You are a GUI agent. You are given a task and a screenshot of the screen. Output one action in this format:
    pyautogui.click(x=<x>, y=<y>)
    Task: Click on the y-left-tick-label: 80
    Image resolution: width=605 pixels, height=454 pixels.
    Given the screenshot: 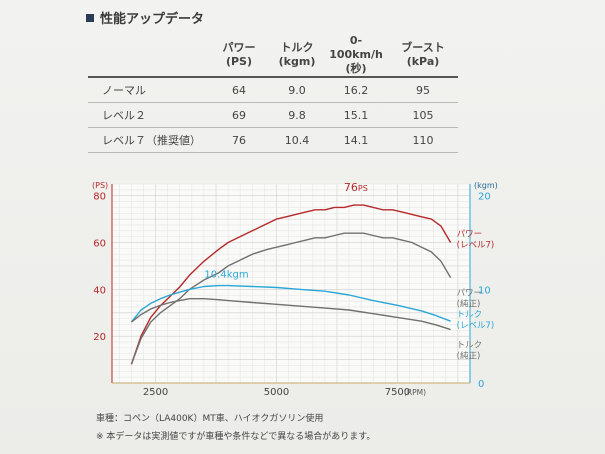 What is the action you would take?
    pyautogui.click(x=99, y=197)
    